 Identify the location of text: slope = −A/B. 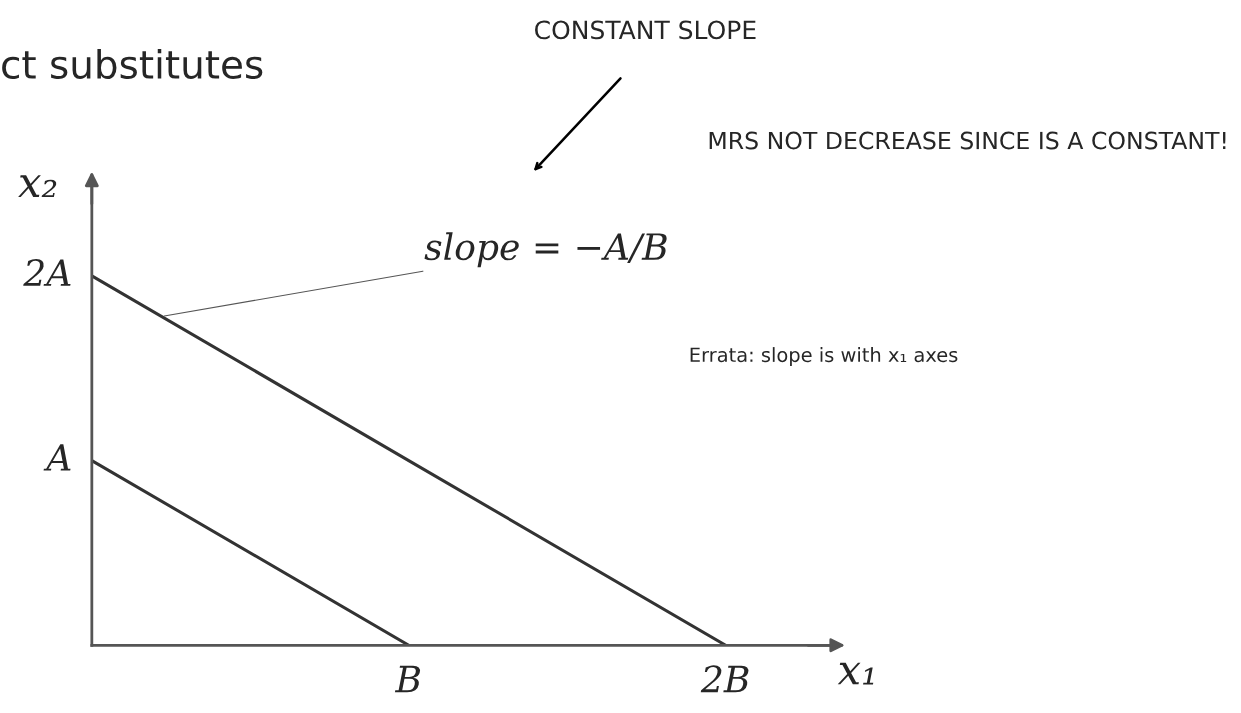
(545, 250).